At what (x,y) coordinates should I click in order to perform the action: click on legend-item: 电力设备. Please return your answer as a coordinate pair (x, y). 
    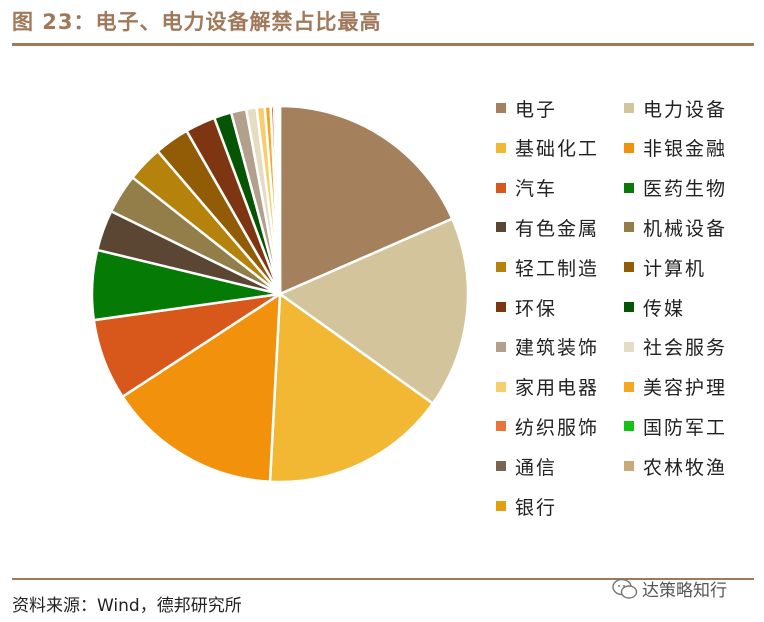
    Looking at the image, I should click on (676, 108).